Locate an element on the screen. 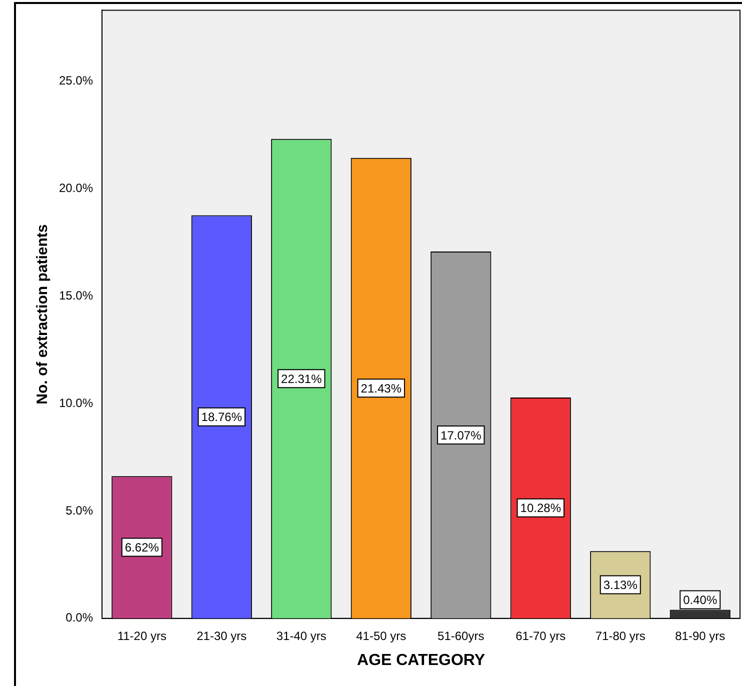  y-tick-label: 15.0% is located at coordinates (76, 295).